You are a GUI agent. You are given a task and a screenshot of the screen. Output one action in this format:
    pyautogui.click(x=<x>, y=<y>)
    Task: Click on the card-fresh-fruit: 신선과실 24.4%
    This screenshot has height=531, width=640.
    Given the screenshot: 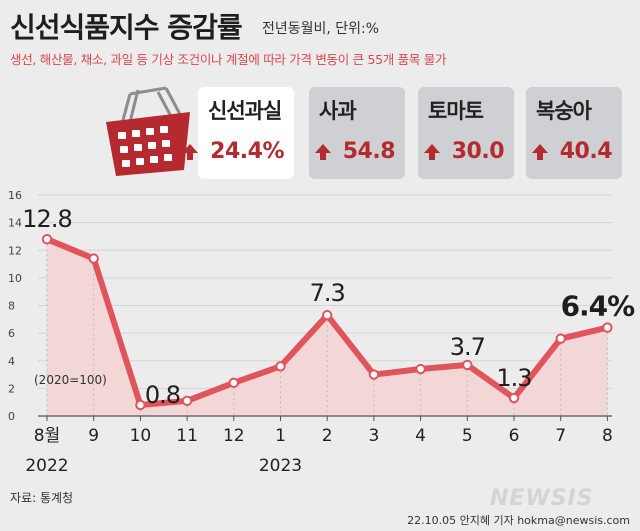 What is the action you would take?
    pyautogui.click(x=238, y=133)
    